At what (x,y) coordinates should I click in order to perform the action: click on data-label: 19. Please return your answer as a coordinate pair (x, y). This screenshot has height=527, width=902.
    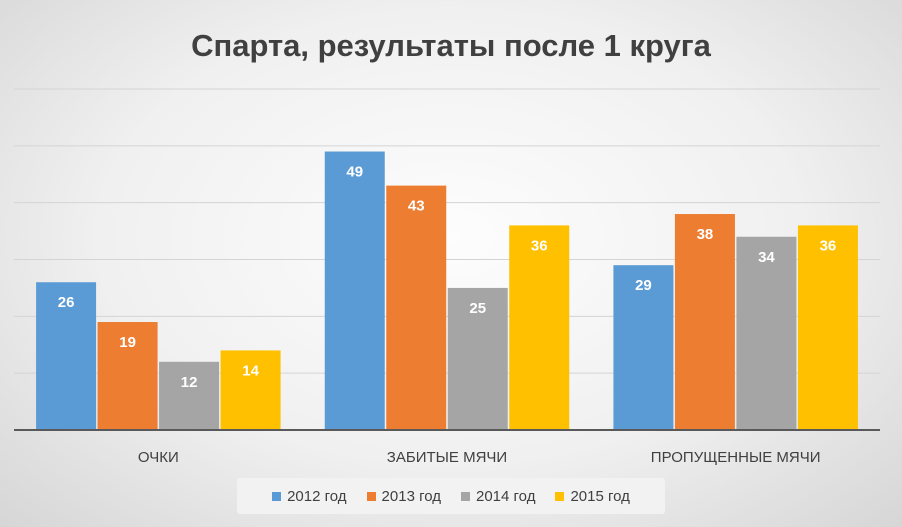
    Looking at the image, I should click on (127, 342).